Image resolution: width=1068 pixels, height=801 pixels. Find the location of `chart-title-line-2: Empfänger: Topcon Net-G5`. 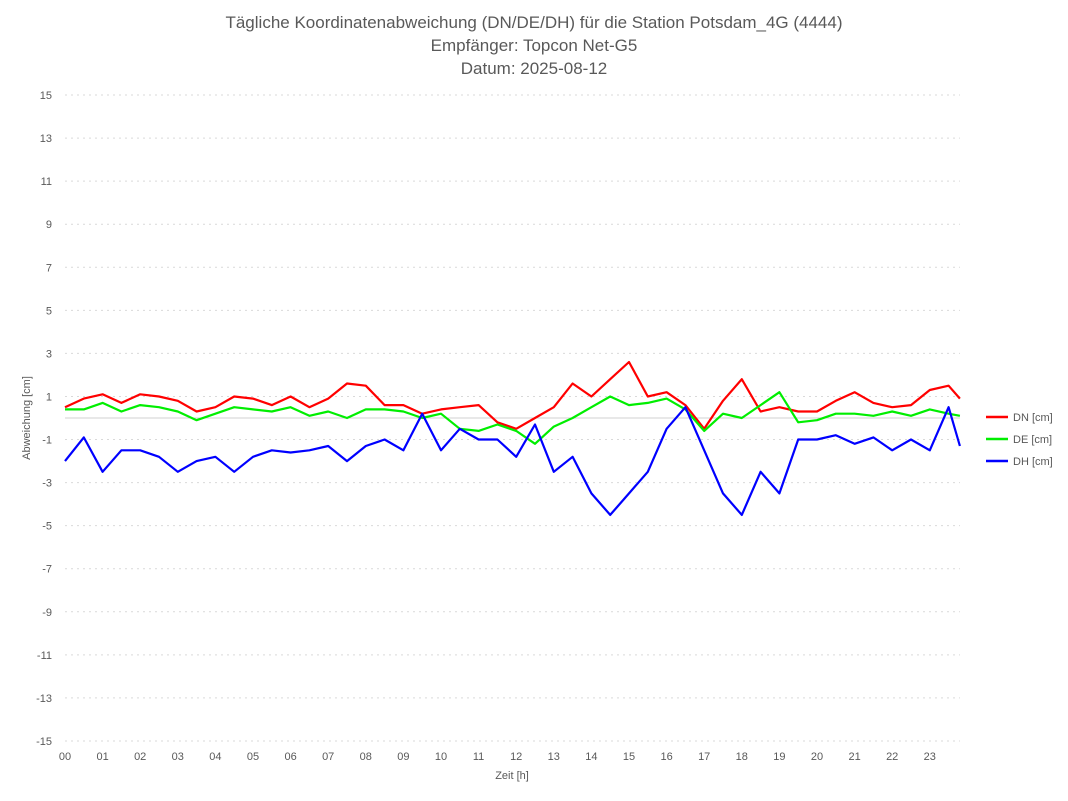

chart-title-line-2: Empfänger: Topcon Net-G5 is located at coordinates (534, 45).